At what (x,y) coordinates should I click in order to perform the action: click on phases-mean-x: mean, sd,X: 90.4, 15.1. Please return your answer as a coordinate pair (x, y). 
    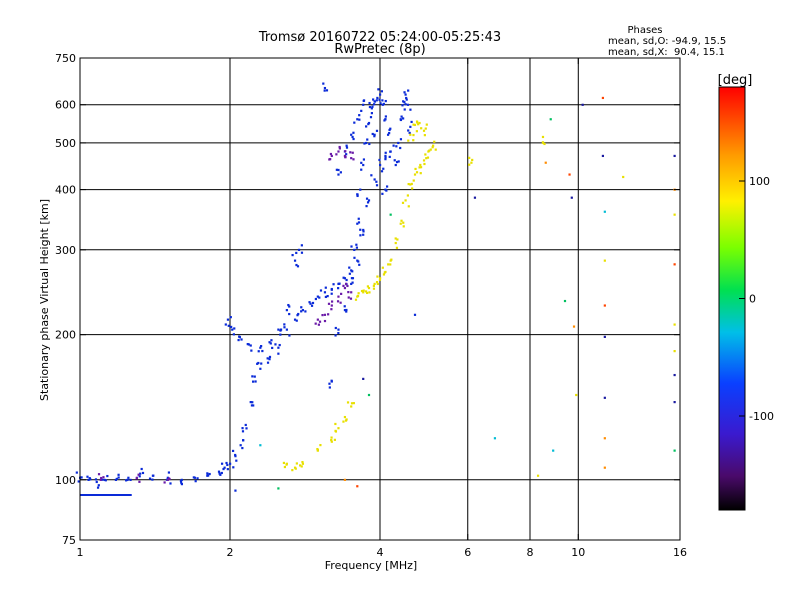
    Looking at the image, I should click on (666, 52).